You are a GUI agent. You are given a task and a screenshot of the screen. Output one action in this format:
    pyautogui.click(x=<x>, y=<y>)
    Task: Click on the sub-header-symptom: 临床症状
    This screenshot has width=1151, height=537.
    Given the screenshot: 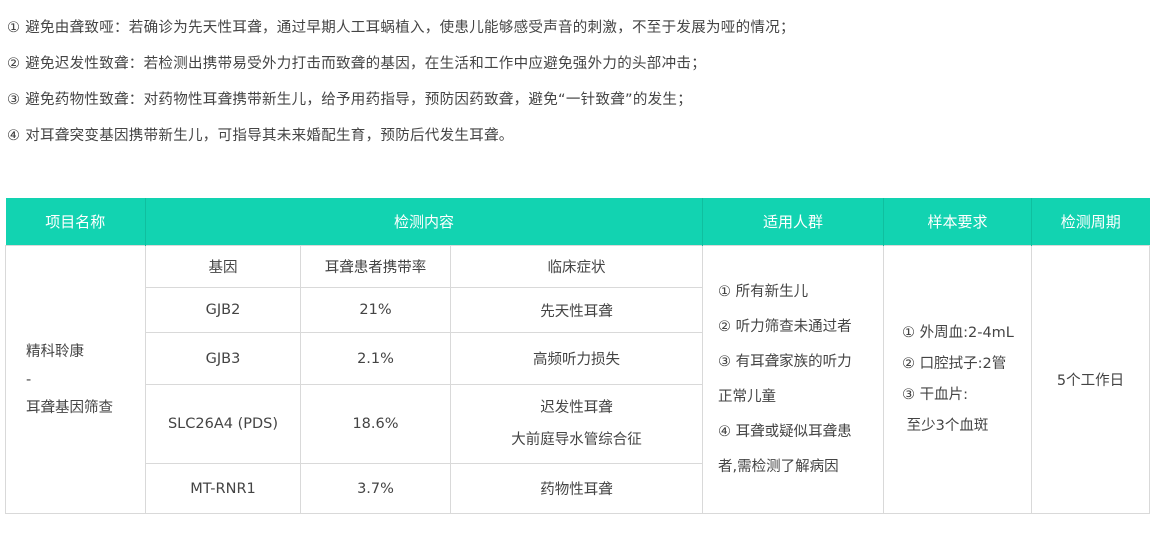 What is the action you would take?
    pyautogui.click(x=576, y=266)
    